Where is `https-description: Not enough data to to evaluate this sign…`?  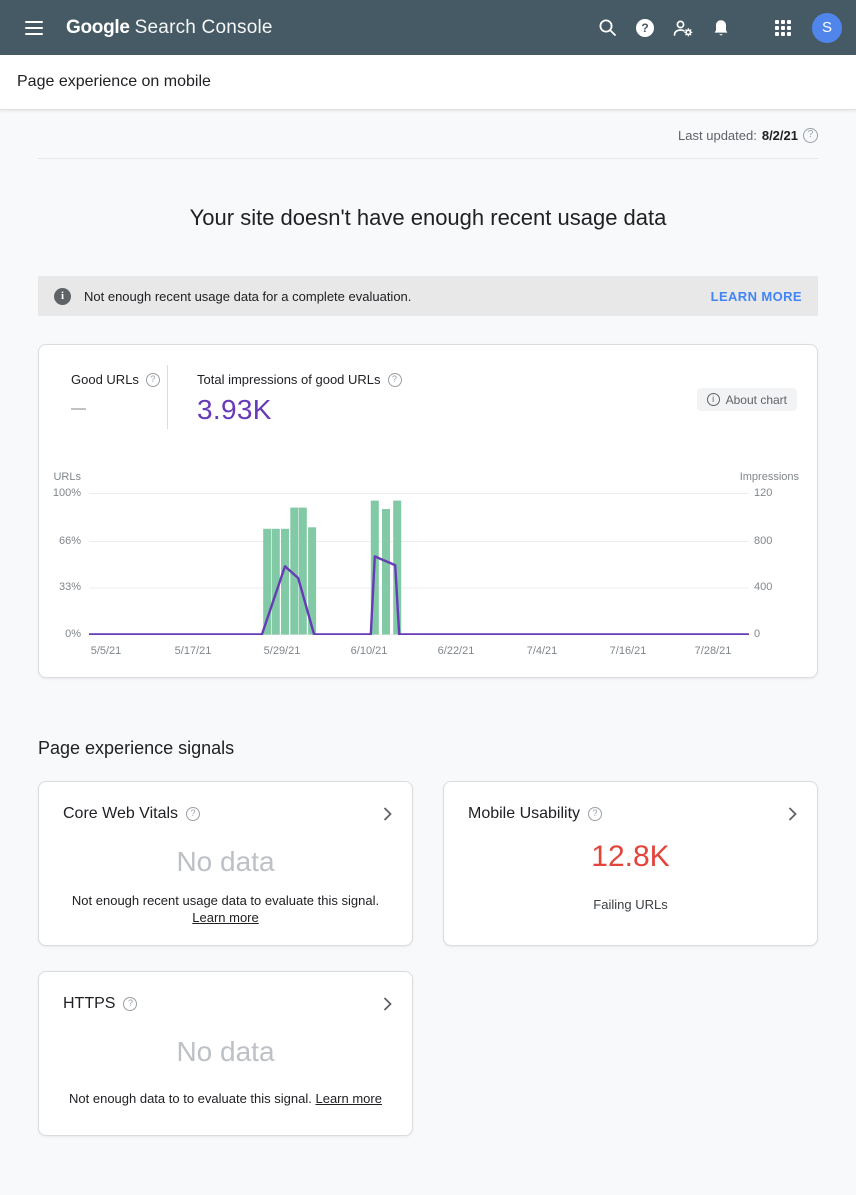
https-description: Not enough data to to evaluate this sign… is located at coordinates (225, 1098).